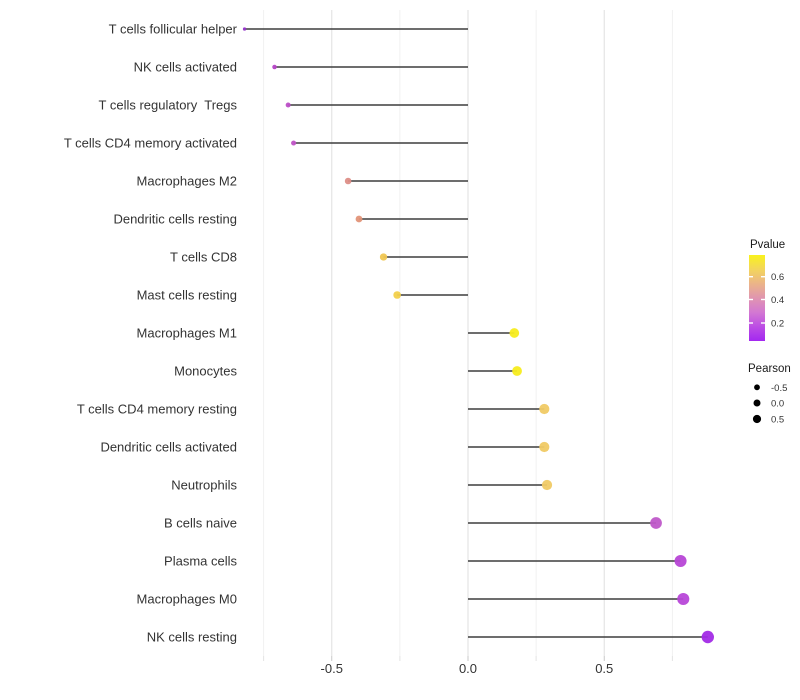  I want to click on y-axis-label: NK cells activated, so click(185, 67).